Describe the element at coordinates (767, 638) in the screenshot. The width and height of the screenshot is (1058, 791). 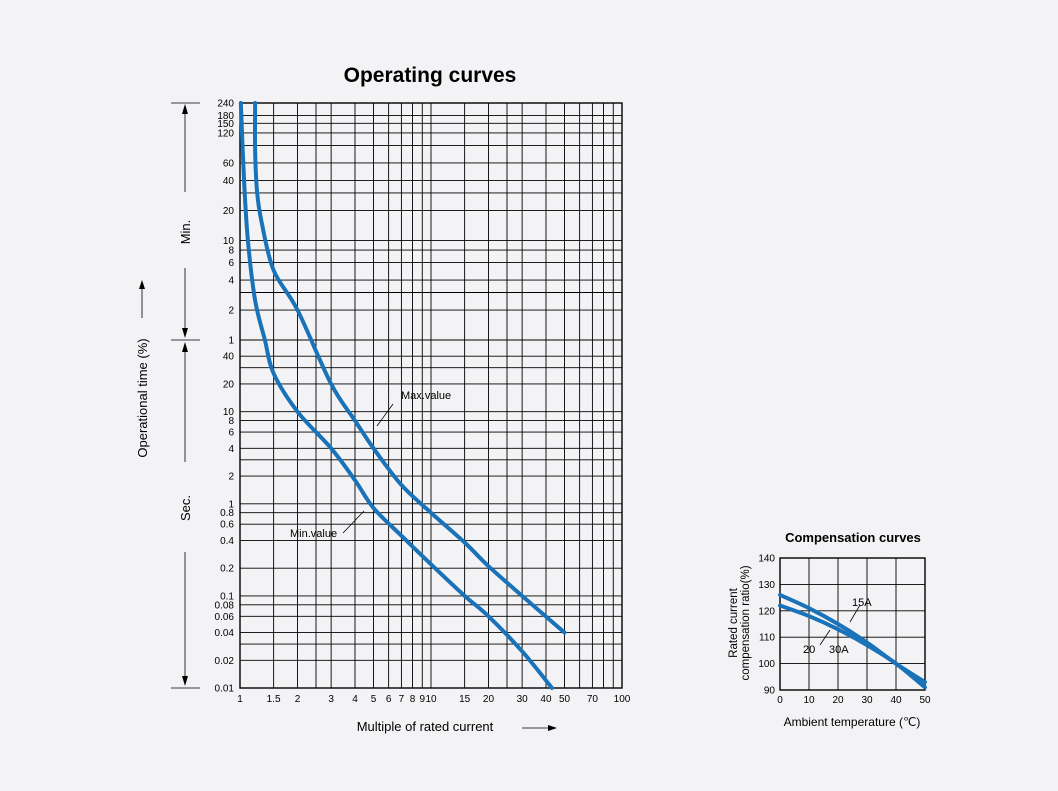
I see `comp-y-tick-label: 110` at that location.